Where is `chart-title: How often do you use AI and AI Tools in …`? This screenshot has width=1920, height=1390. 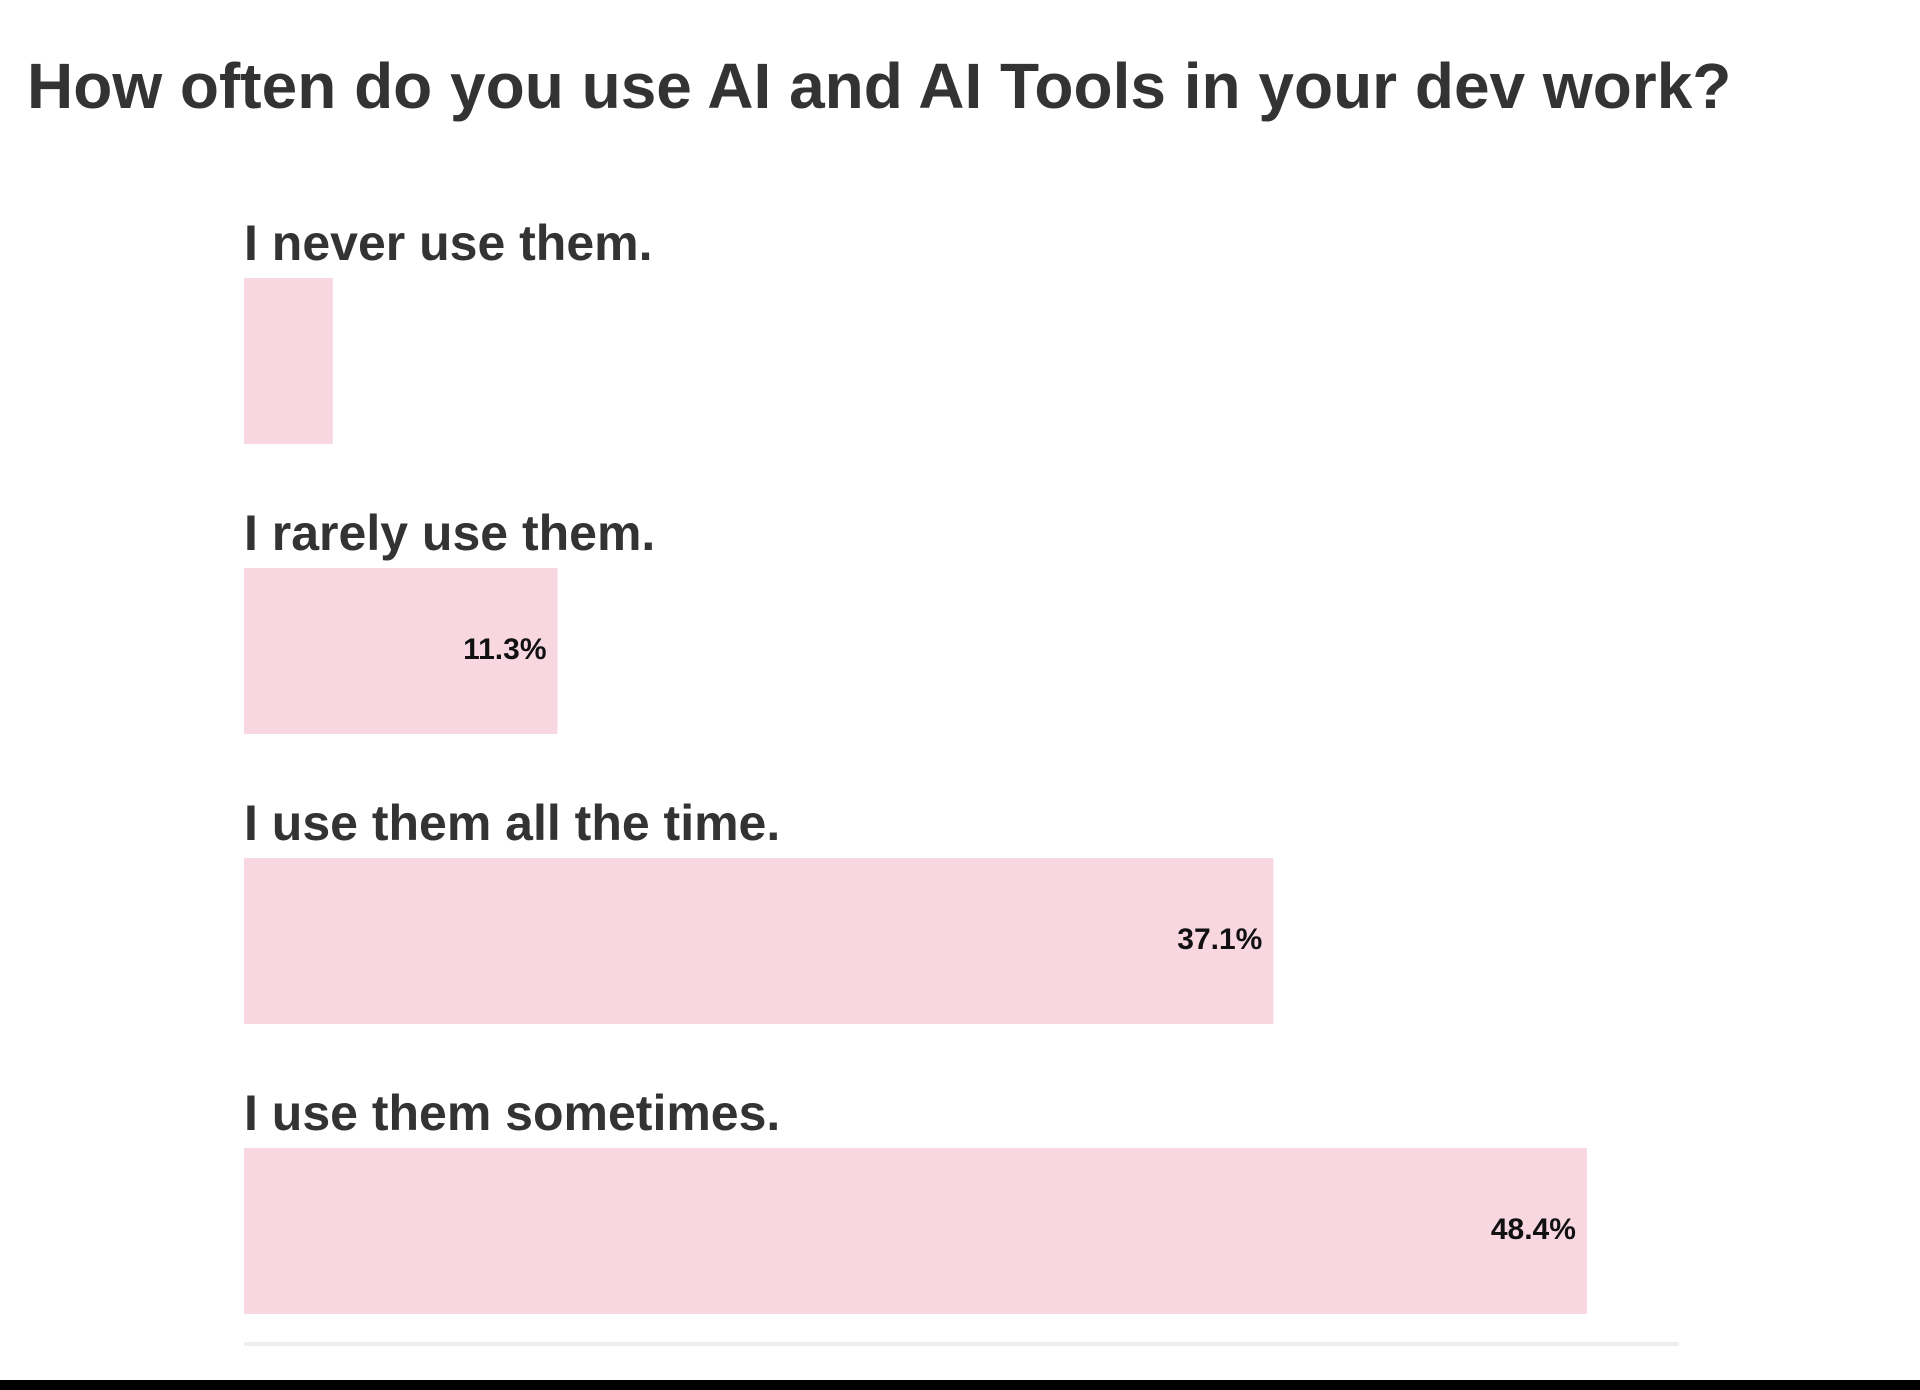 chart-title: How often do you use AI and AI Tools in … is located at coordinates (879, 86).